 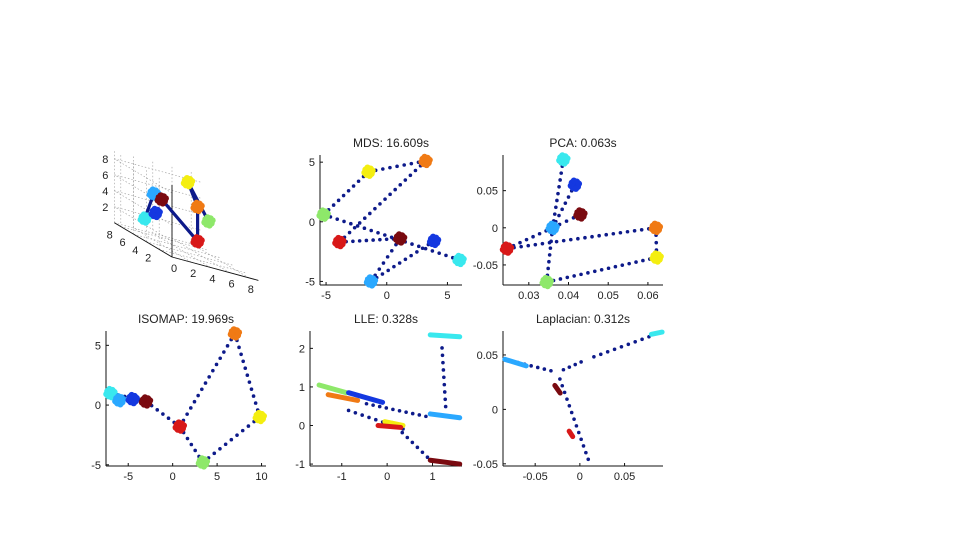 I want to click on isomap-plot: ISOMAP: 19.969s -5 0 5 10 -5 0 5, so click(x=179, y=397).